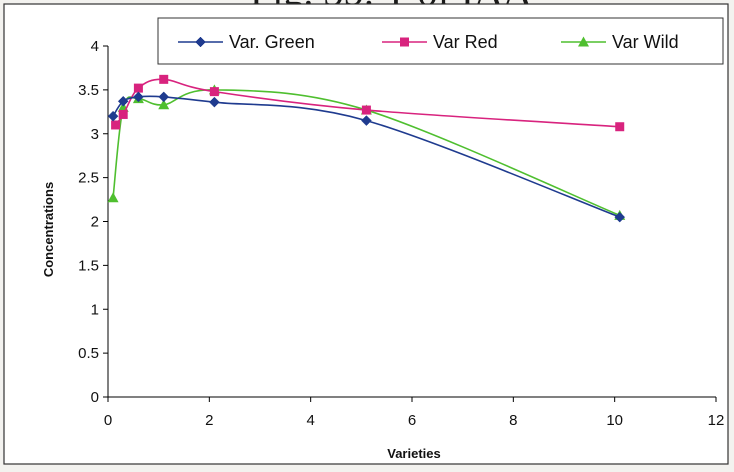  Describe the element at coordinates (513, 420) in the screenshot. I see `x-tick-label: 8` at that location.